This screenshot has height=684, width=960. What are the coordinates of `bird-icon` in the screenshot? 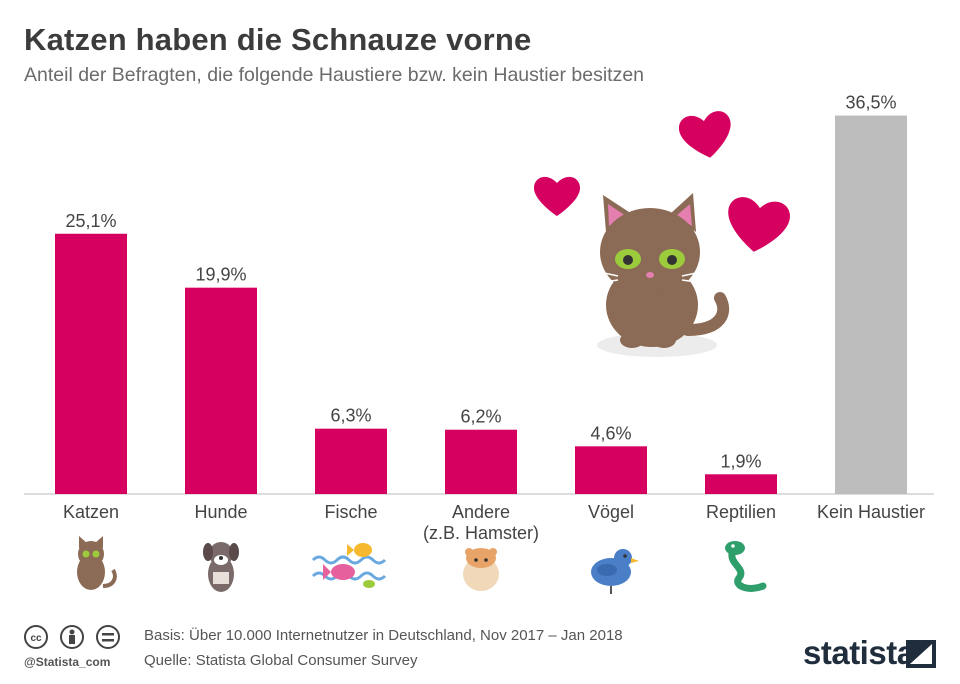 It's located at (615, 571).